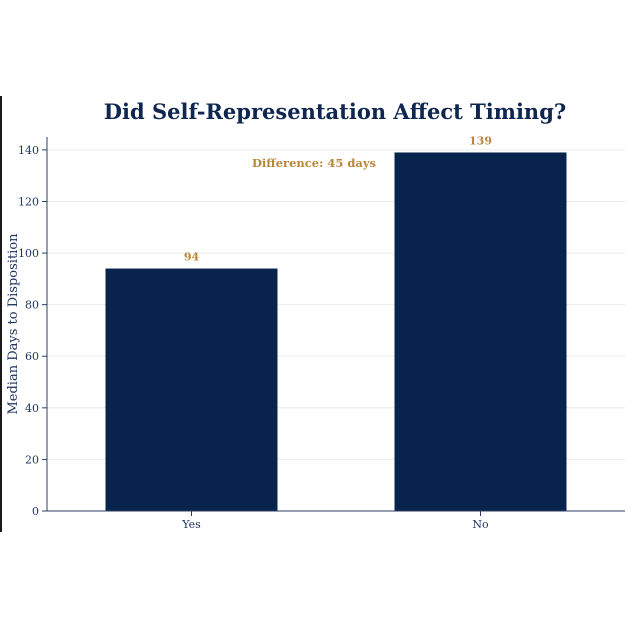 The height and width of the screenshot is (630, 630). Describe the element at coordinates (314, 163) in the screenshot. I see `difference-annotation: Difference: 45 days` at that location.